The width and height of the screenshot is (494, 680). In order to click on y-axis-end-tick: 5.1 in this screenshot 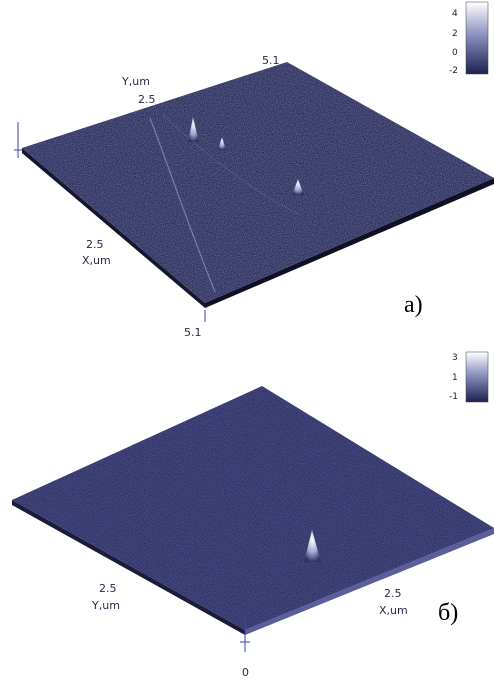, I will do `click(271, 60)`.